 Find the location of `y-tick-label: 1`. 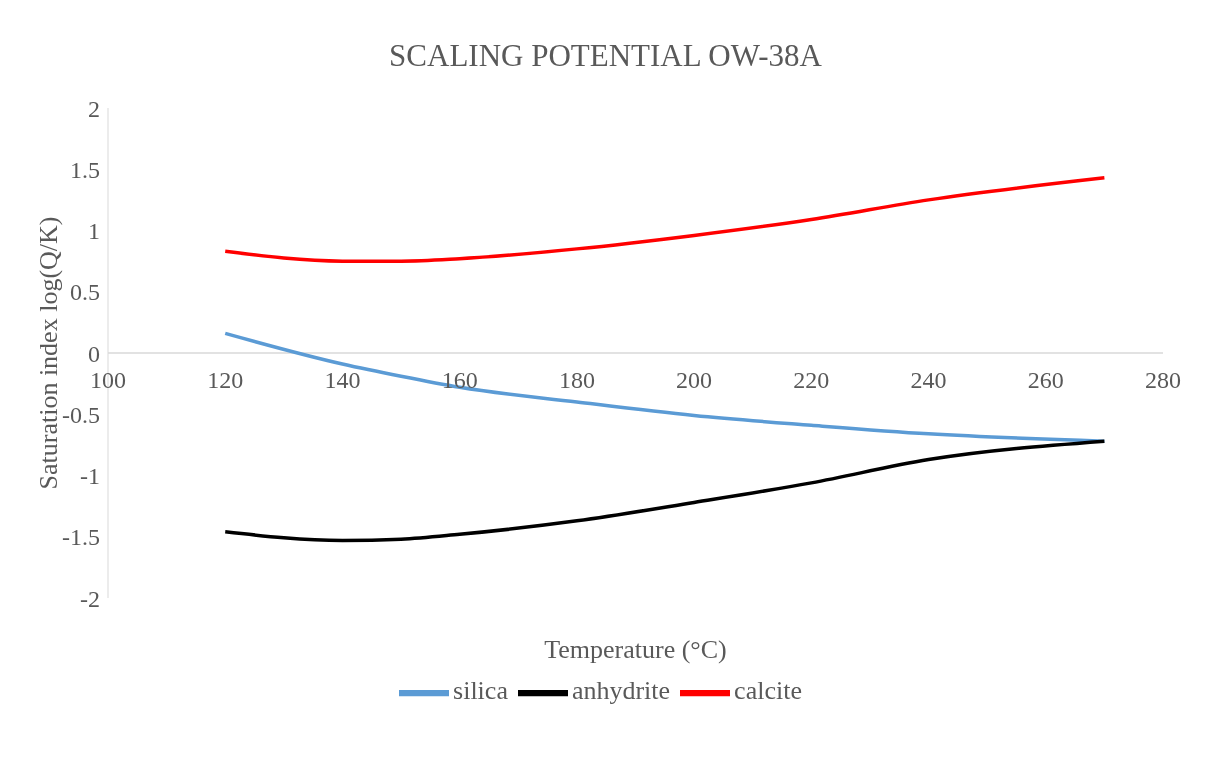

y-tick-label: 1 is located at coordinates (94, 231).